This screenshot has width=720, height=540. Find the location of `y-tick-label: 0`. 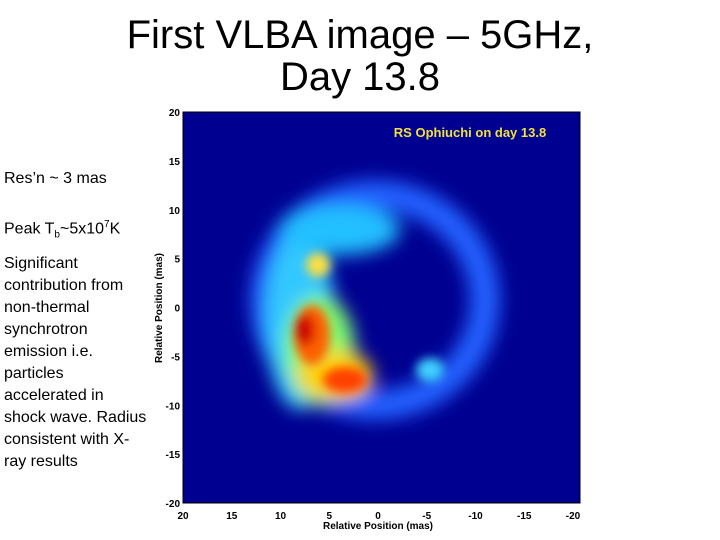

y-tick-label: 0 is located at coordinates (177, 309).